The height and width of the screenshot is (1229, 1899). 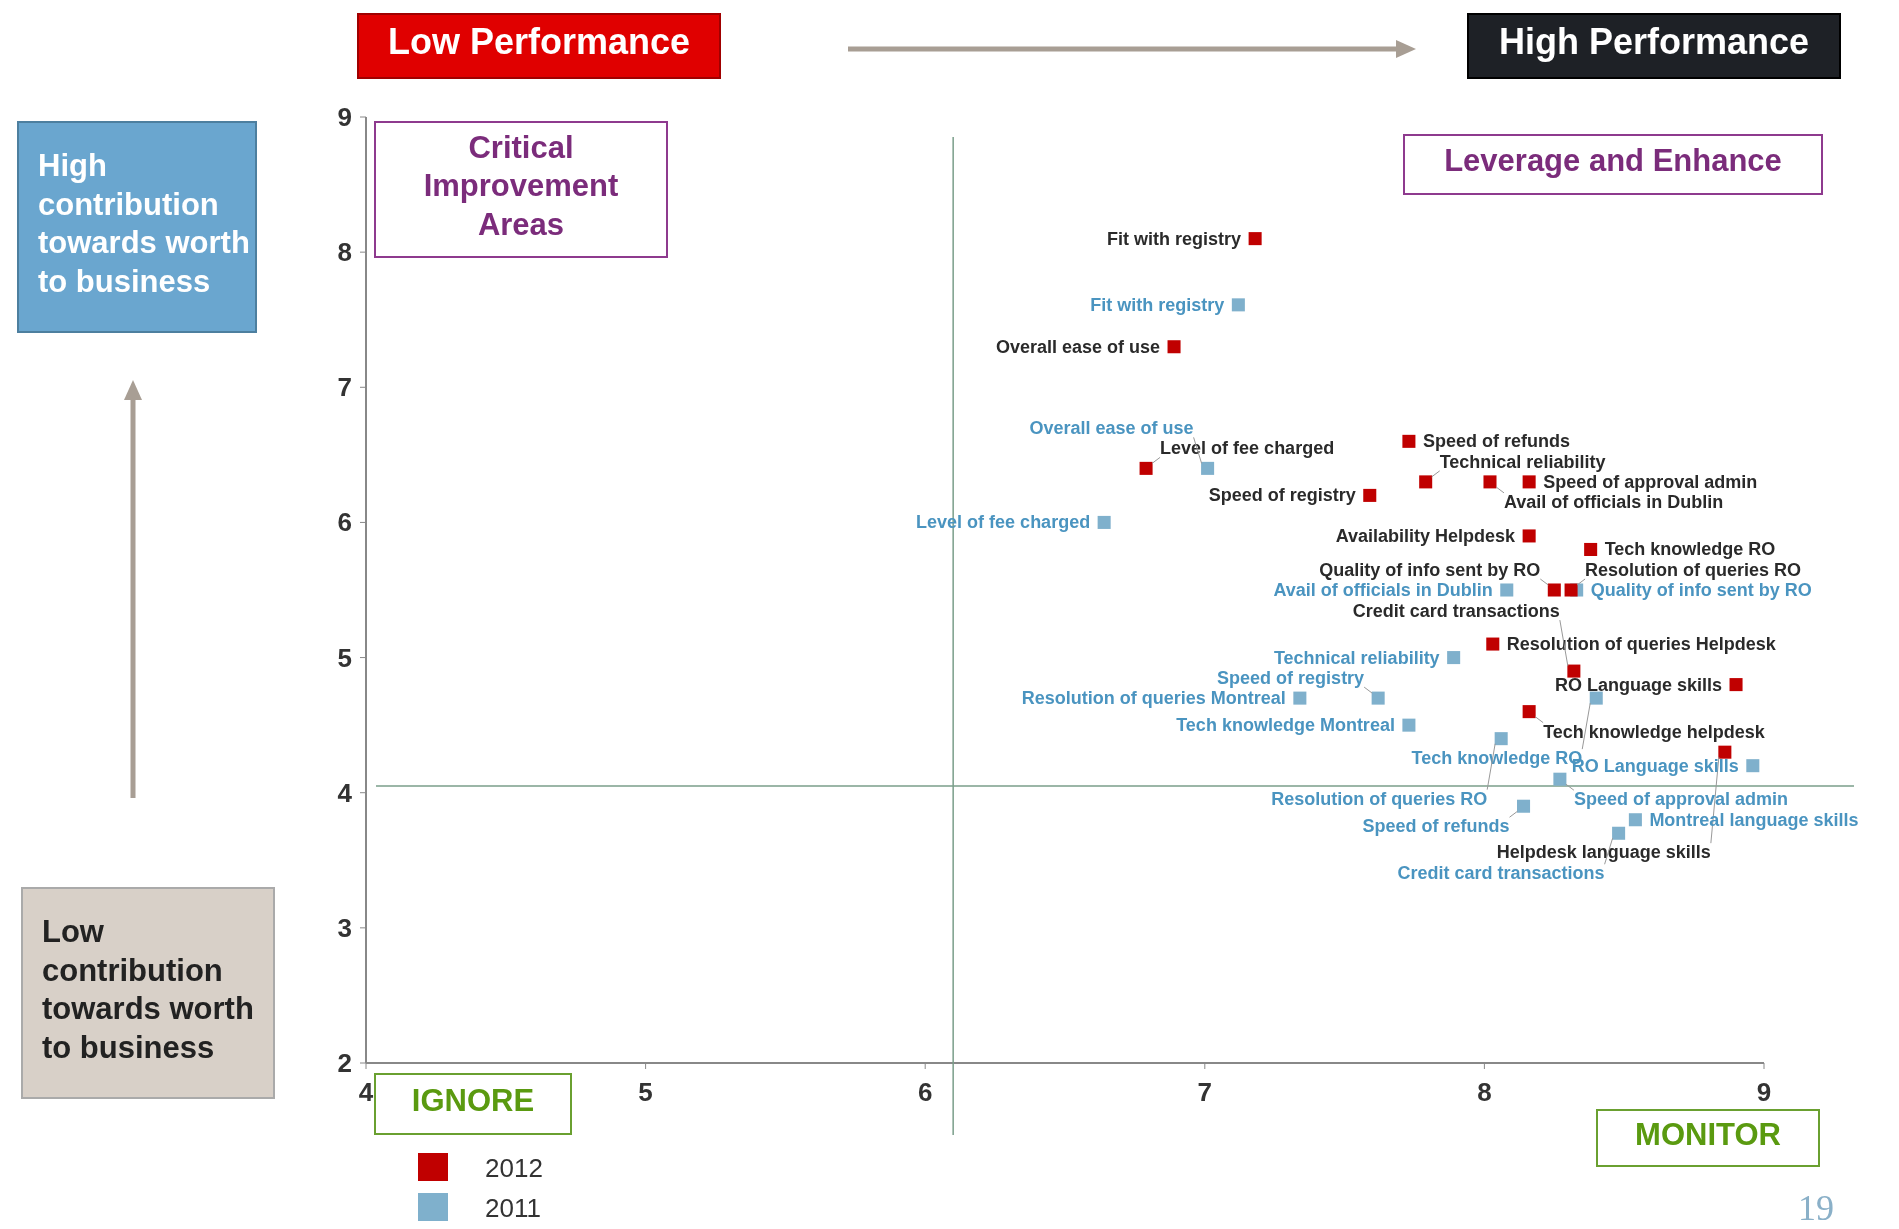 What do you see at coordinates (344, 657) in the screenshot?
I see `y-tick-label: 5` at bounding box center [344, 657].